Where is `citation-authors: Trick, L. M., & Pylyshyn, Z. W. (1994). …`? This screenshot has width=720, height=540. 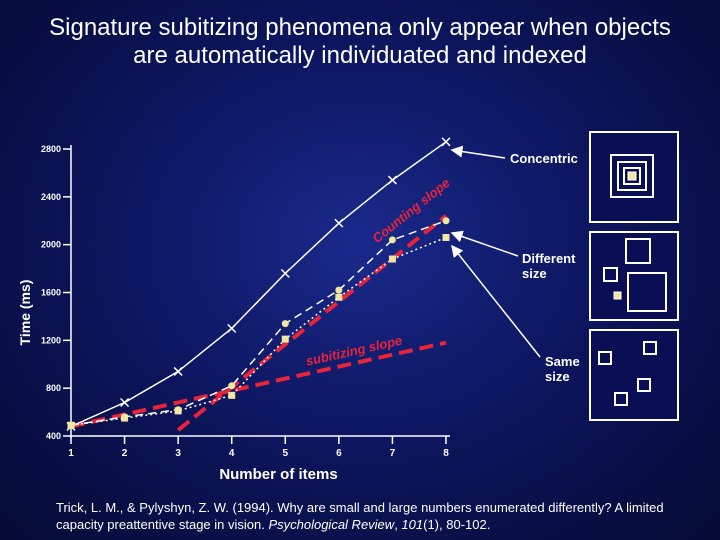
citation-authors: Trick, L. M., & Pylyshyn, Z. W. (1994). … is located at coordinates (360, 516).